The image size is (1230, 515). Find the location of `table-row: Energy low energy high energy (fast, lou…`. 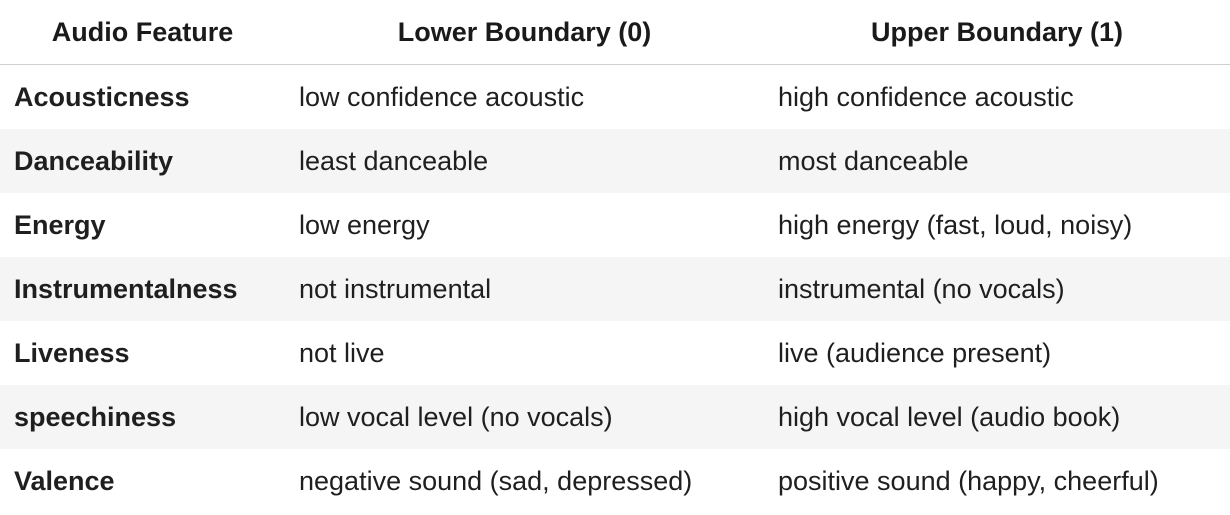

table-row: Energy low energy high energy (fast, lou… is located at coordinates (615, 225).